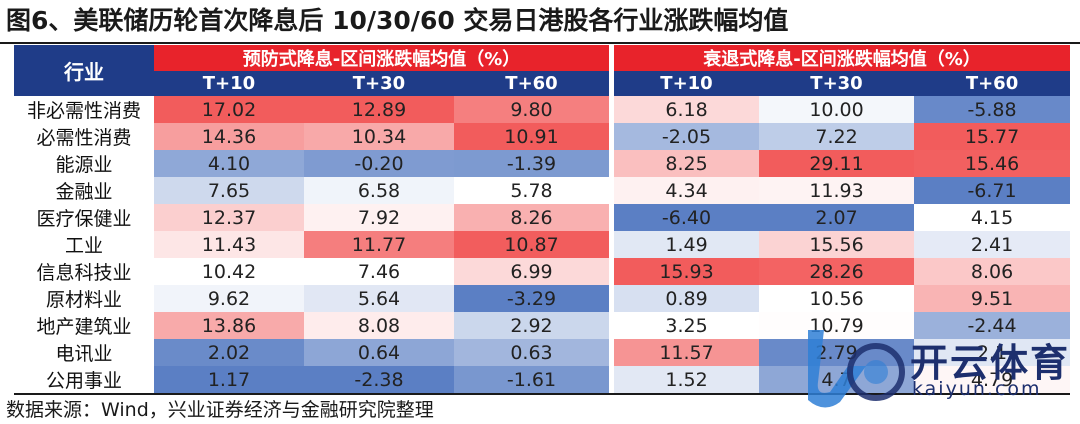  What do you see at coordinates (379, 244) in the screenshot?
I see `value-cell: 11.77` at bounding box center [379, 244].